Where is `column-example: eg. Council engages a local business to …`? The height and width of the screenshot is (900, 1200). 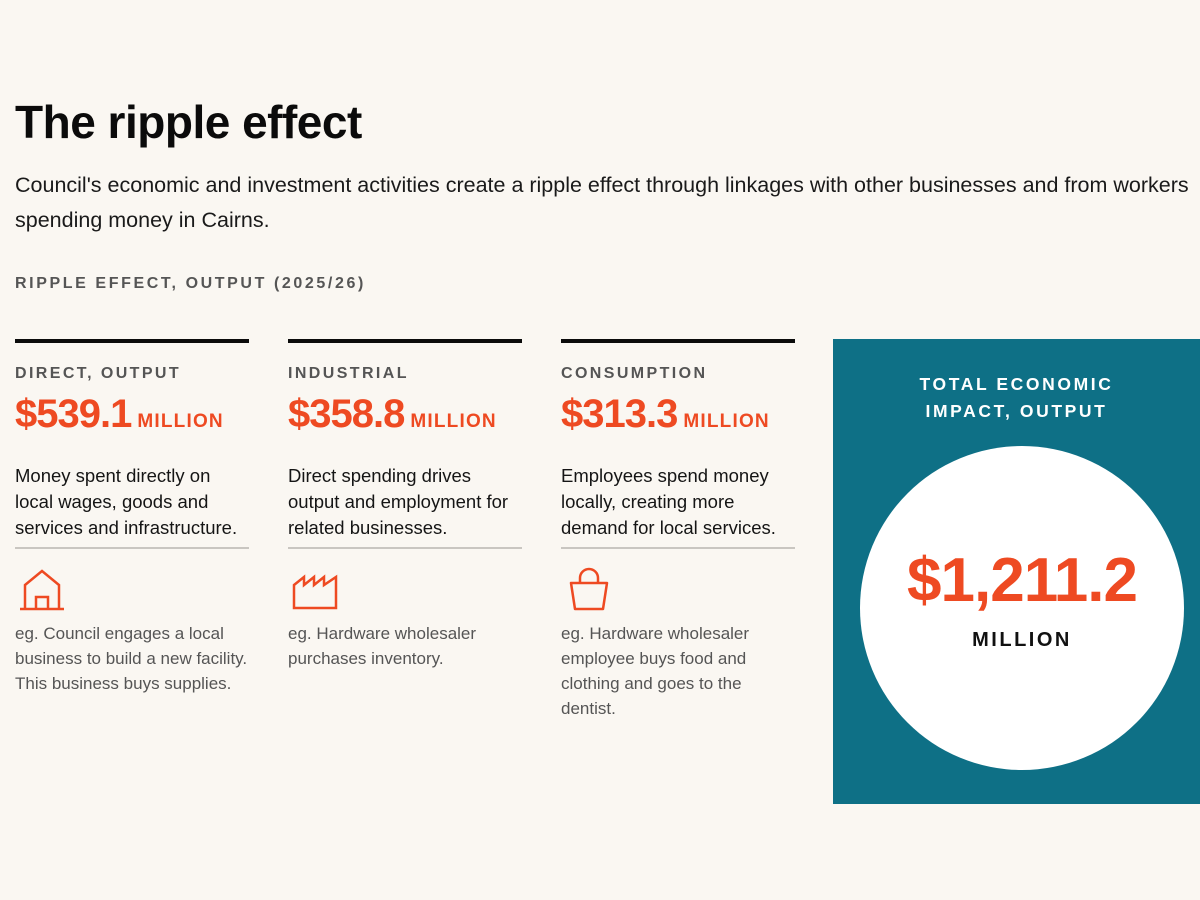
column-example: eg. Council engages a local business to … is located at coordinates (131, 658).